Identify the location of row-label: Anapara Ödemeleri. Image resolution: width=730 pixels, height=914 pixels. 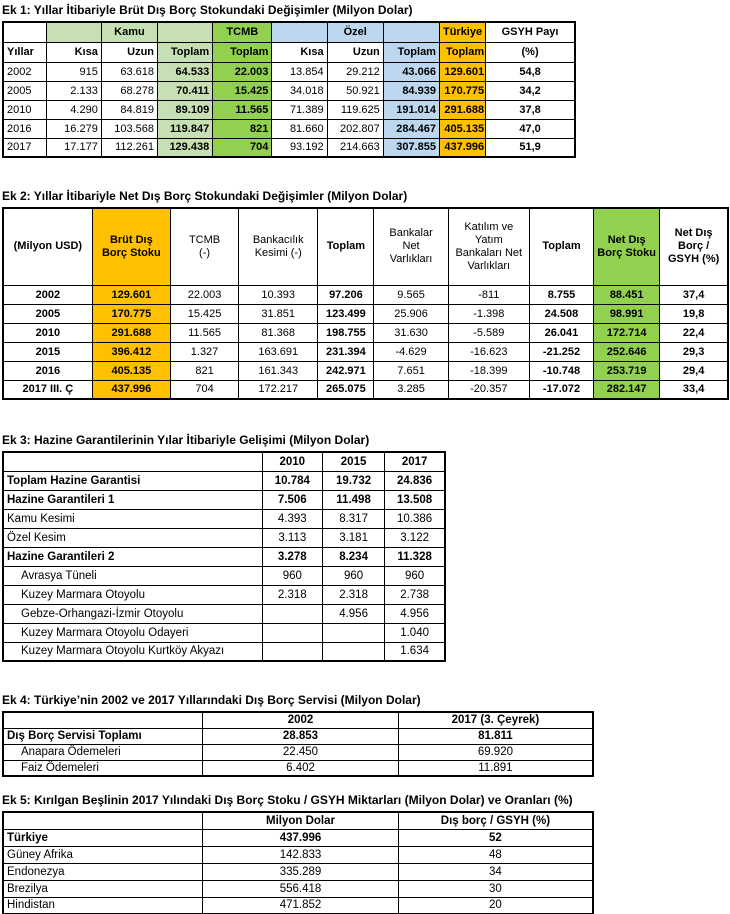
(103, 752).